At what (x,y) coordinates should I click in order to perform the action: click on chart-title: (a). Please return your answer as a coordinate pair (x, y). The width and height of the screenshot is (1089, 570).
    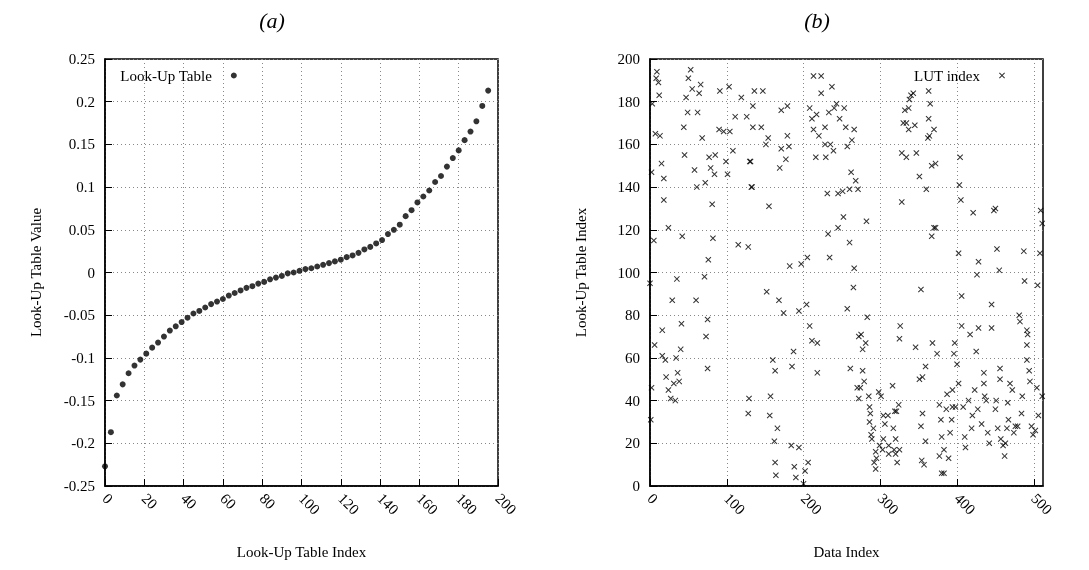
    Looking at the image, I should click on (272, 20).